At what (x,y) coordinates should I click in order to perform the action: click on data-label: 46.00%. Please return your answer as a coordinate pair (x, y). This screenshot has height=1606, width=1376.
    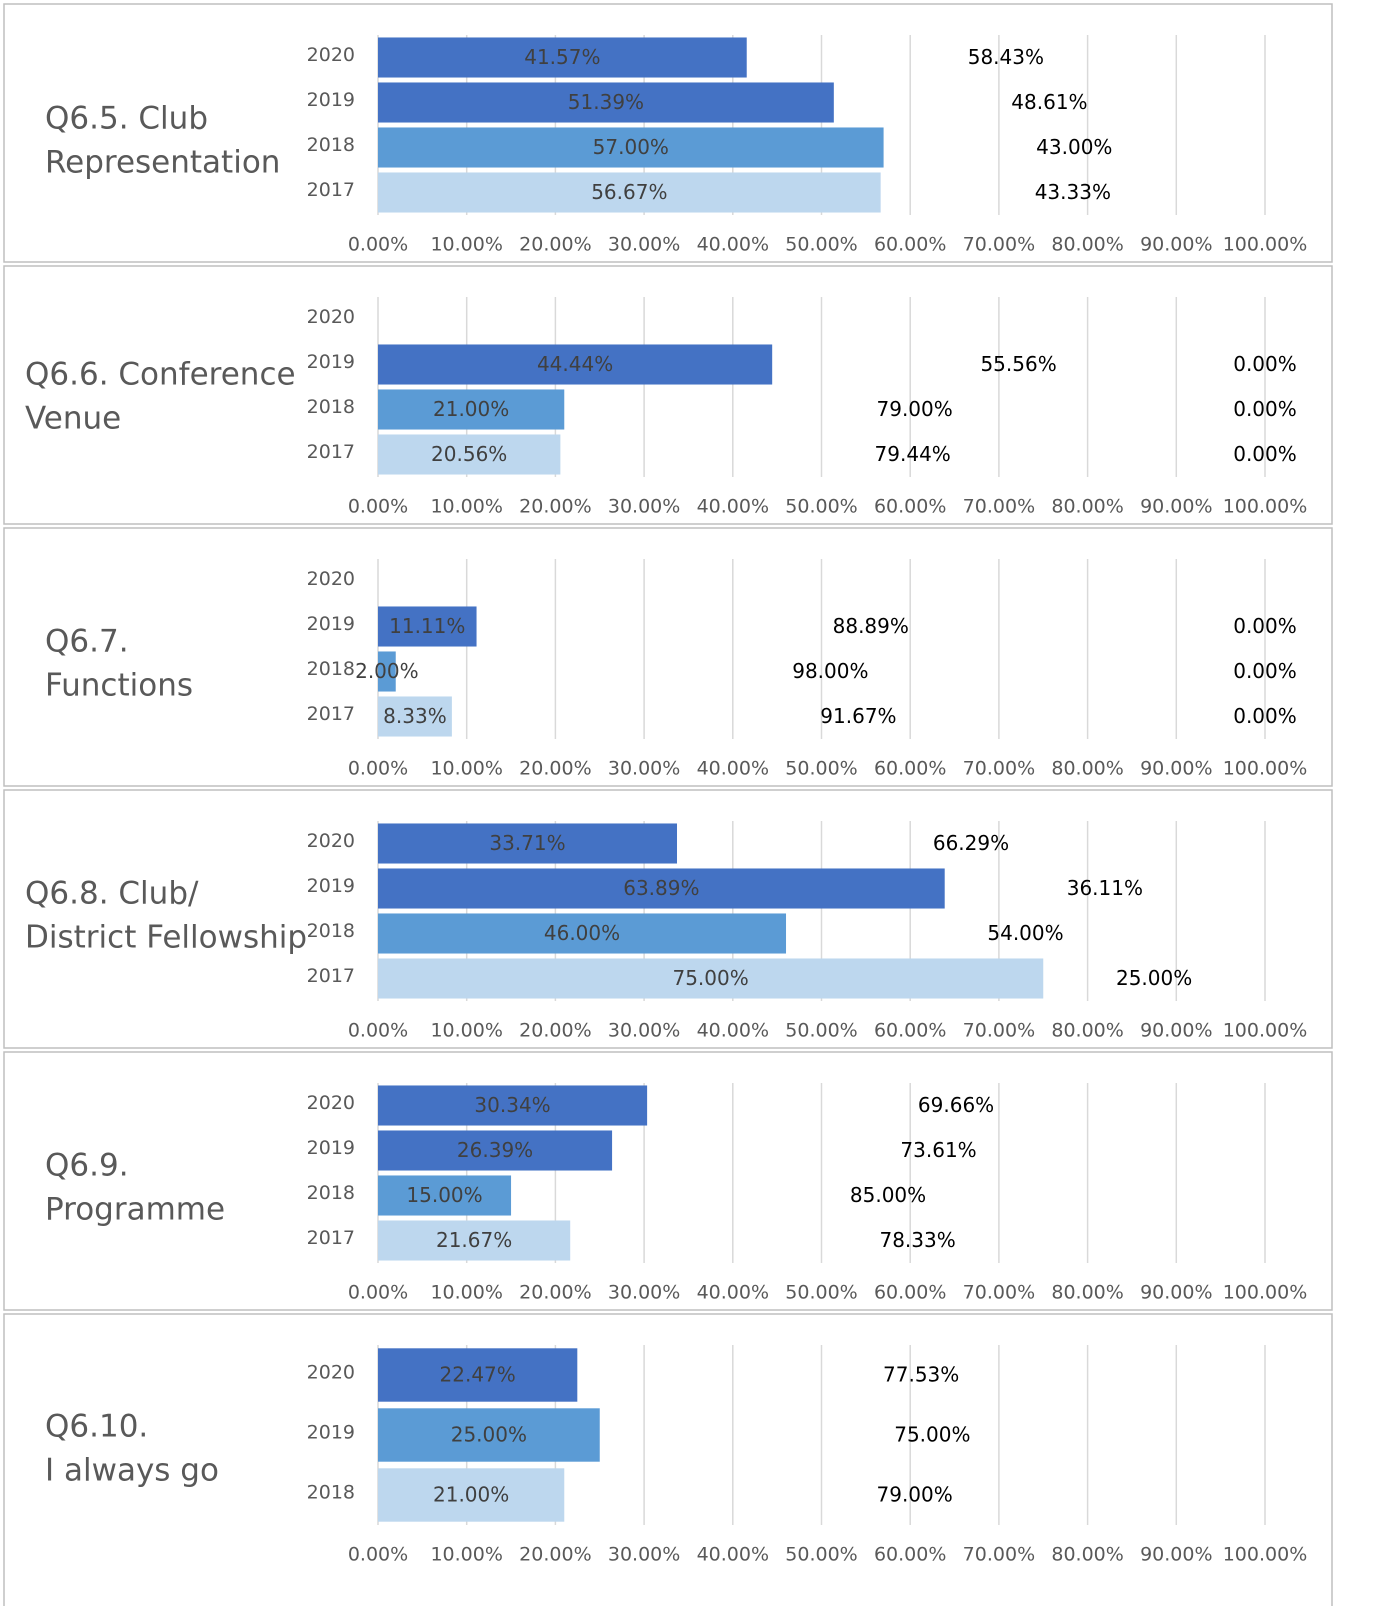
    Looking at the image, I should click on (582, 933).